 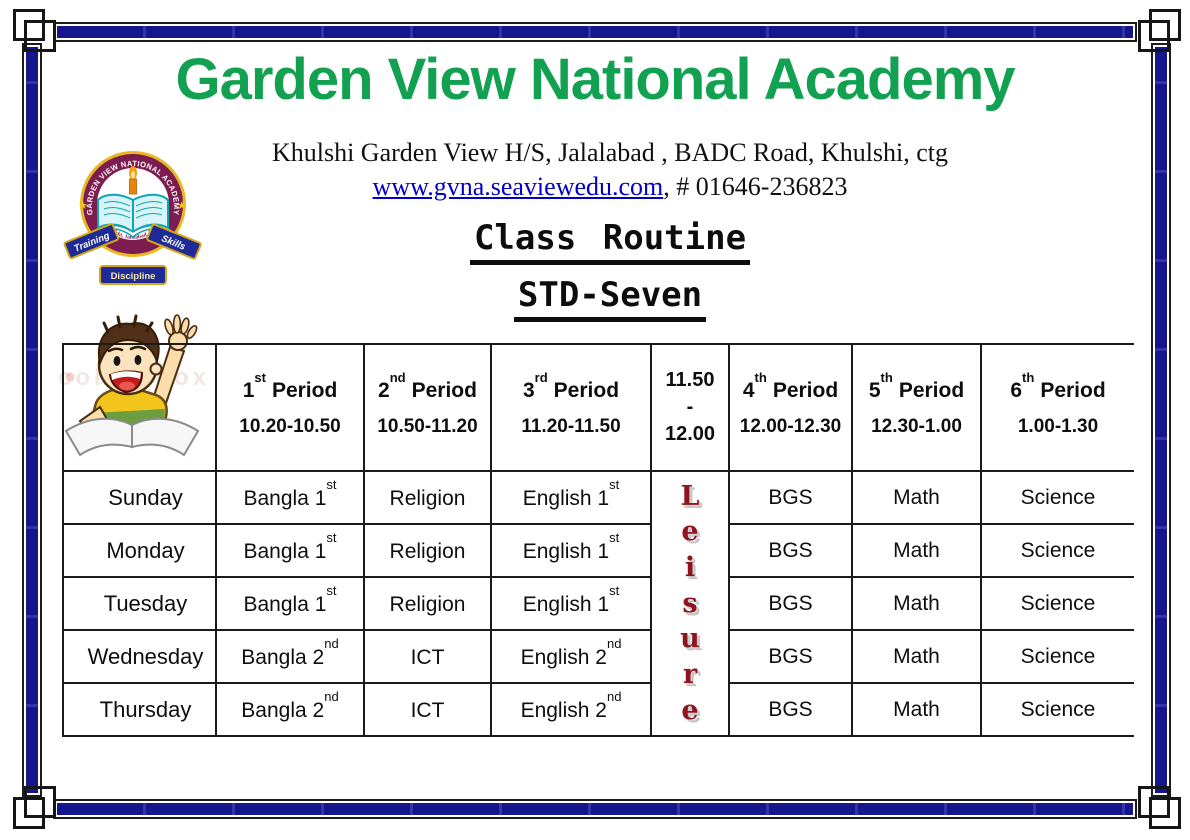 I want to click on ribbon-right: Skills, so click(x=174, y=241).